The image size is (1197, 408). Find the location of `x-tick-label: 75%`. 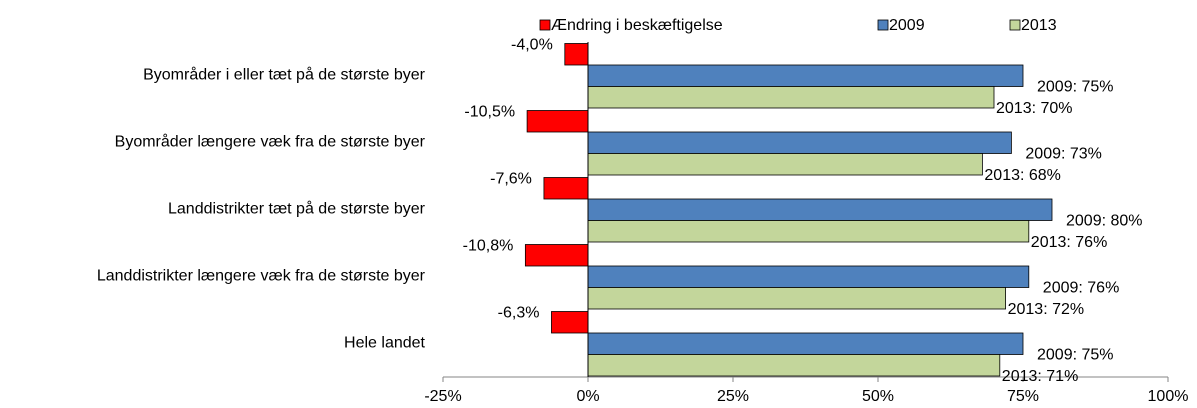

x-tick-label: 75% is located at coordinates (1023, 396).